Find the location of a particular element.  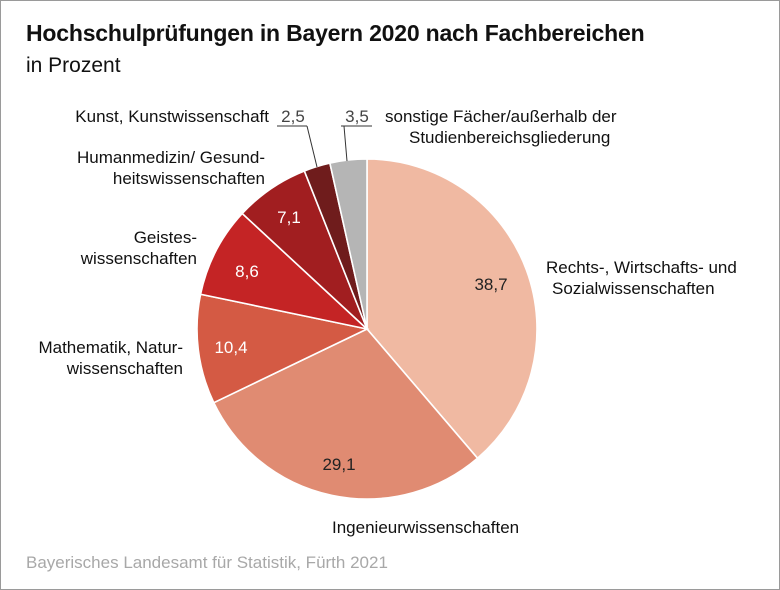

category-label-line: Ingenieurwissenschaften is located at coordinates (425, 527).